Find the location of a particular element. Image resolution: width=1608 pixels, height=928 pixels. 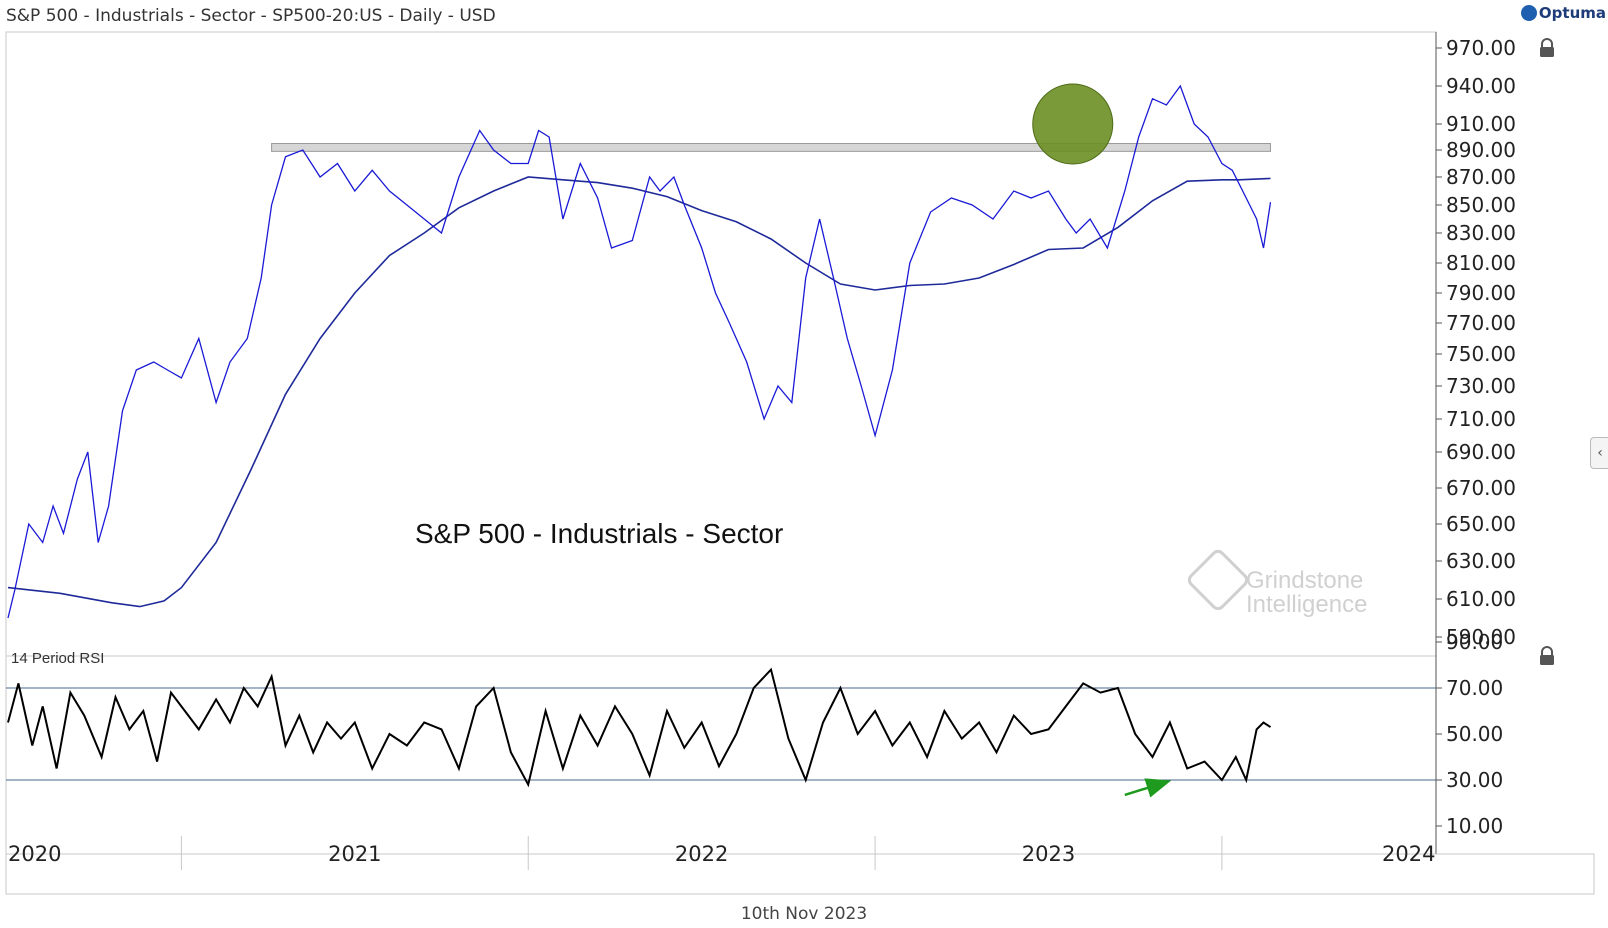

price-y-tick-label: 810.00 is located at coordinates (1481, 263).